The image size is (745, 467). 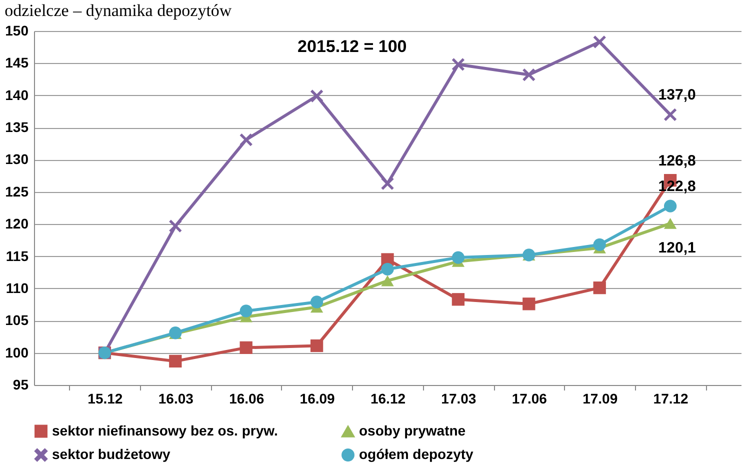 What do you see at coordinates (530, 398) in the screenshot?
I see `x-tick-label: 17.06` at bounding box center [530, 398].